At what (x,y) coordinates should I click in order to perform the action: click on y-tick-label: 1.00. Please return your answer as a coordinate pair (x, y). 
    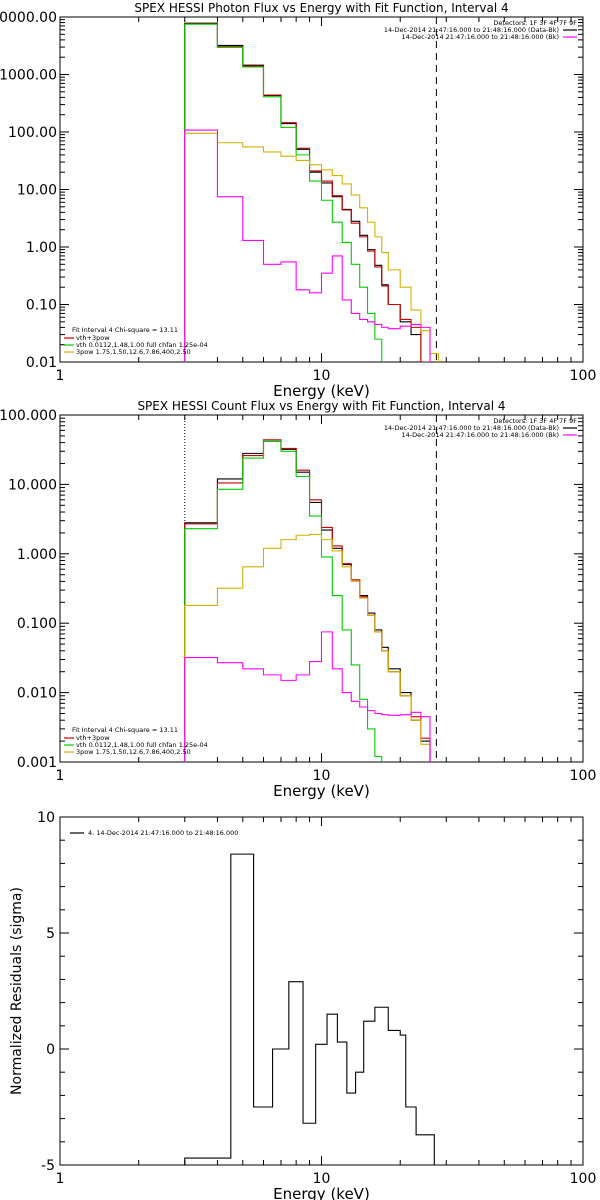
    Looking at the image, I should click on (41, 248).